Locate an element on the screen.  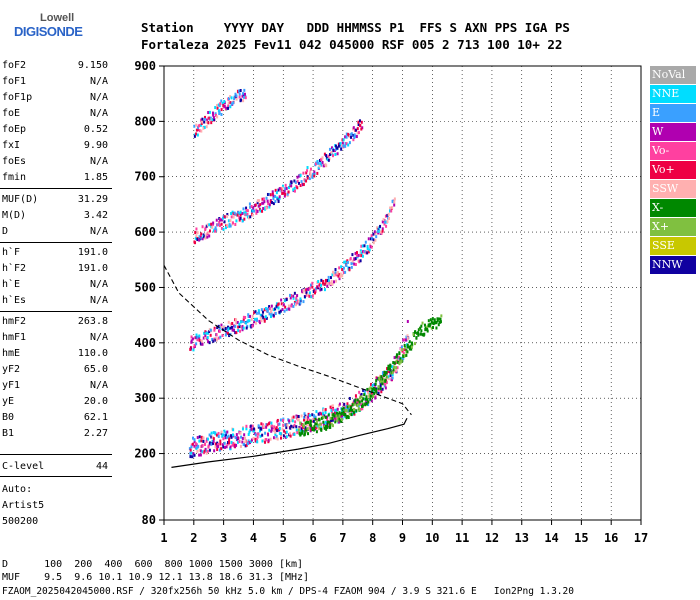
x-tick-label: 15 is located at coordinates (581, 538).